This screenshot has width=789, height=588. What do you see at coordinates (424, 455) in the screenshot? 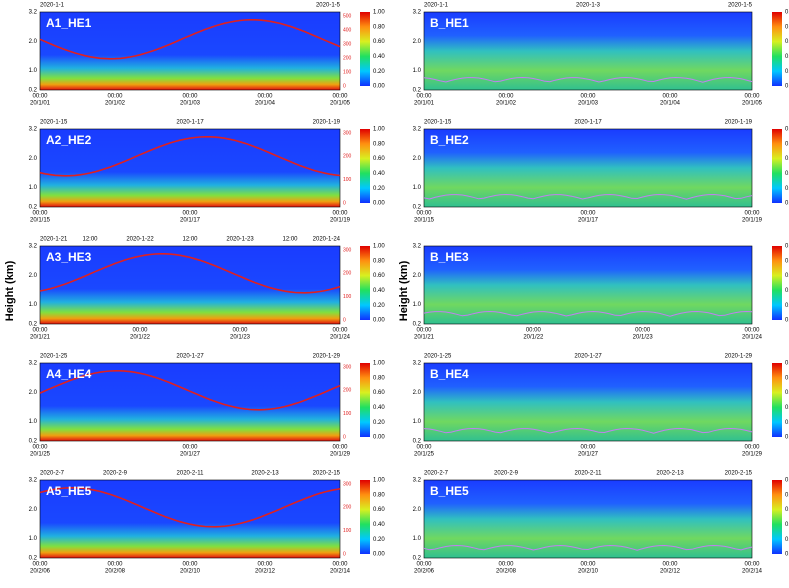
I see `x-tick-date: 20/1/25` at bounding box center [424, 455].